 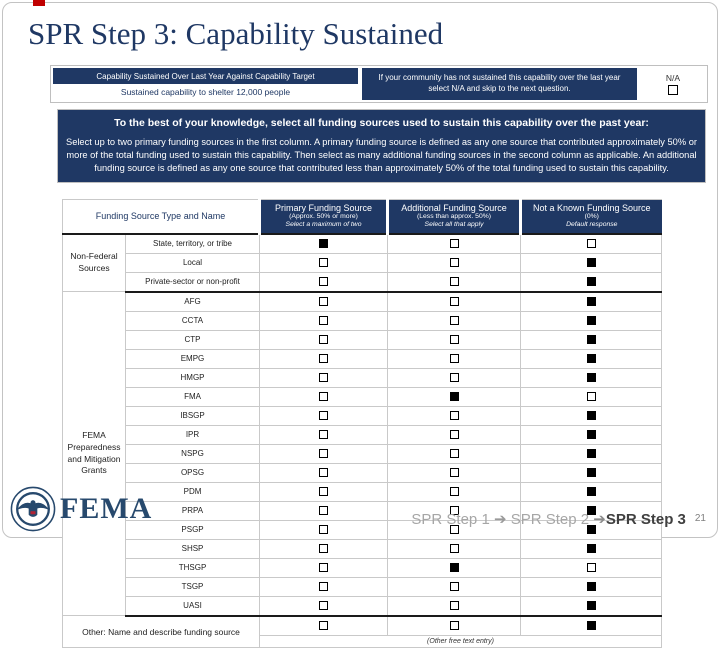 I want to click on other-free-text-entry: (Other free text entry), so click(x=461, y=641).